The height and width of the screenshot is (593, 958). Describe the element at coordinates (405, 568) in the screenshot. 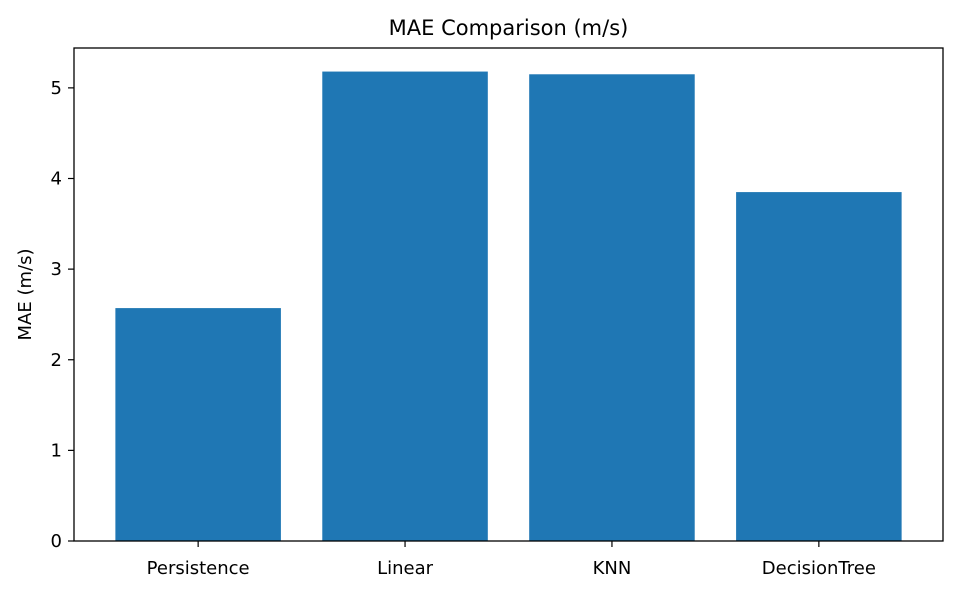

I see `x-tick-label: Linear` at that location.